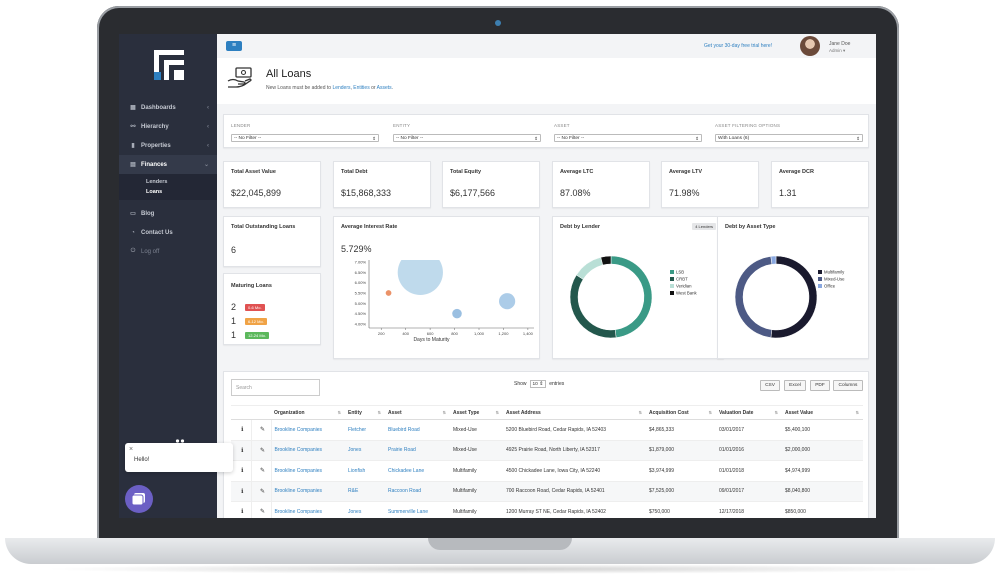 The image size is (1000, 578). What do you see at coordinates (628, 138) in the screenshot?
I see `asset-filter-select: -- No Filter -- ⇕` at bounding box center [628, 138].